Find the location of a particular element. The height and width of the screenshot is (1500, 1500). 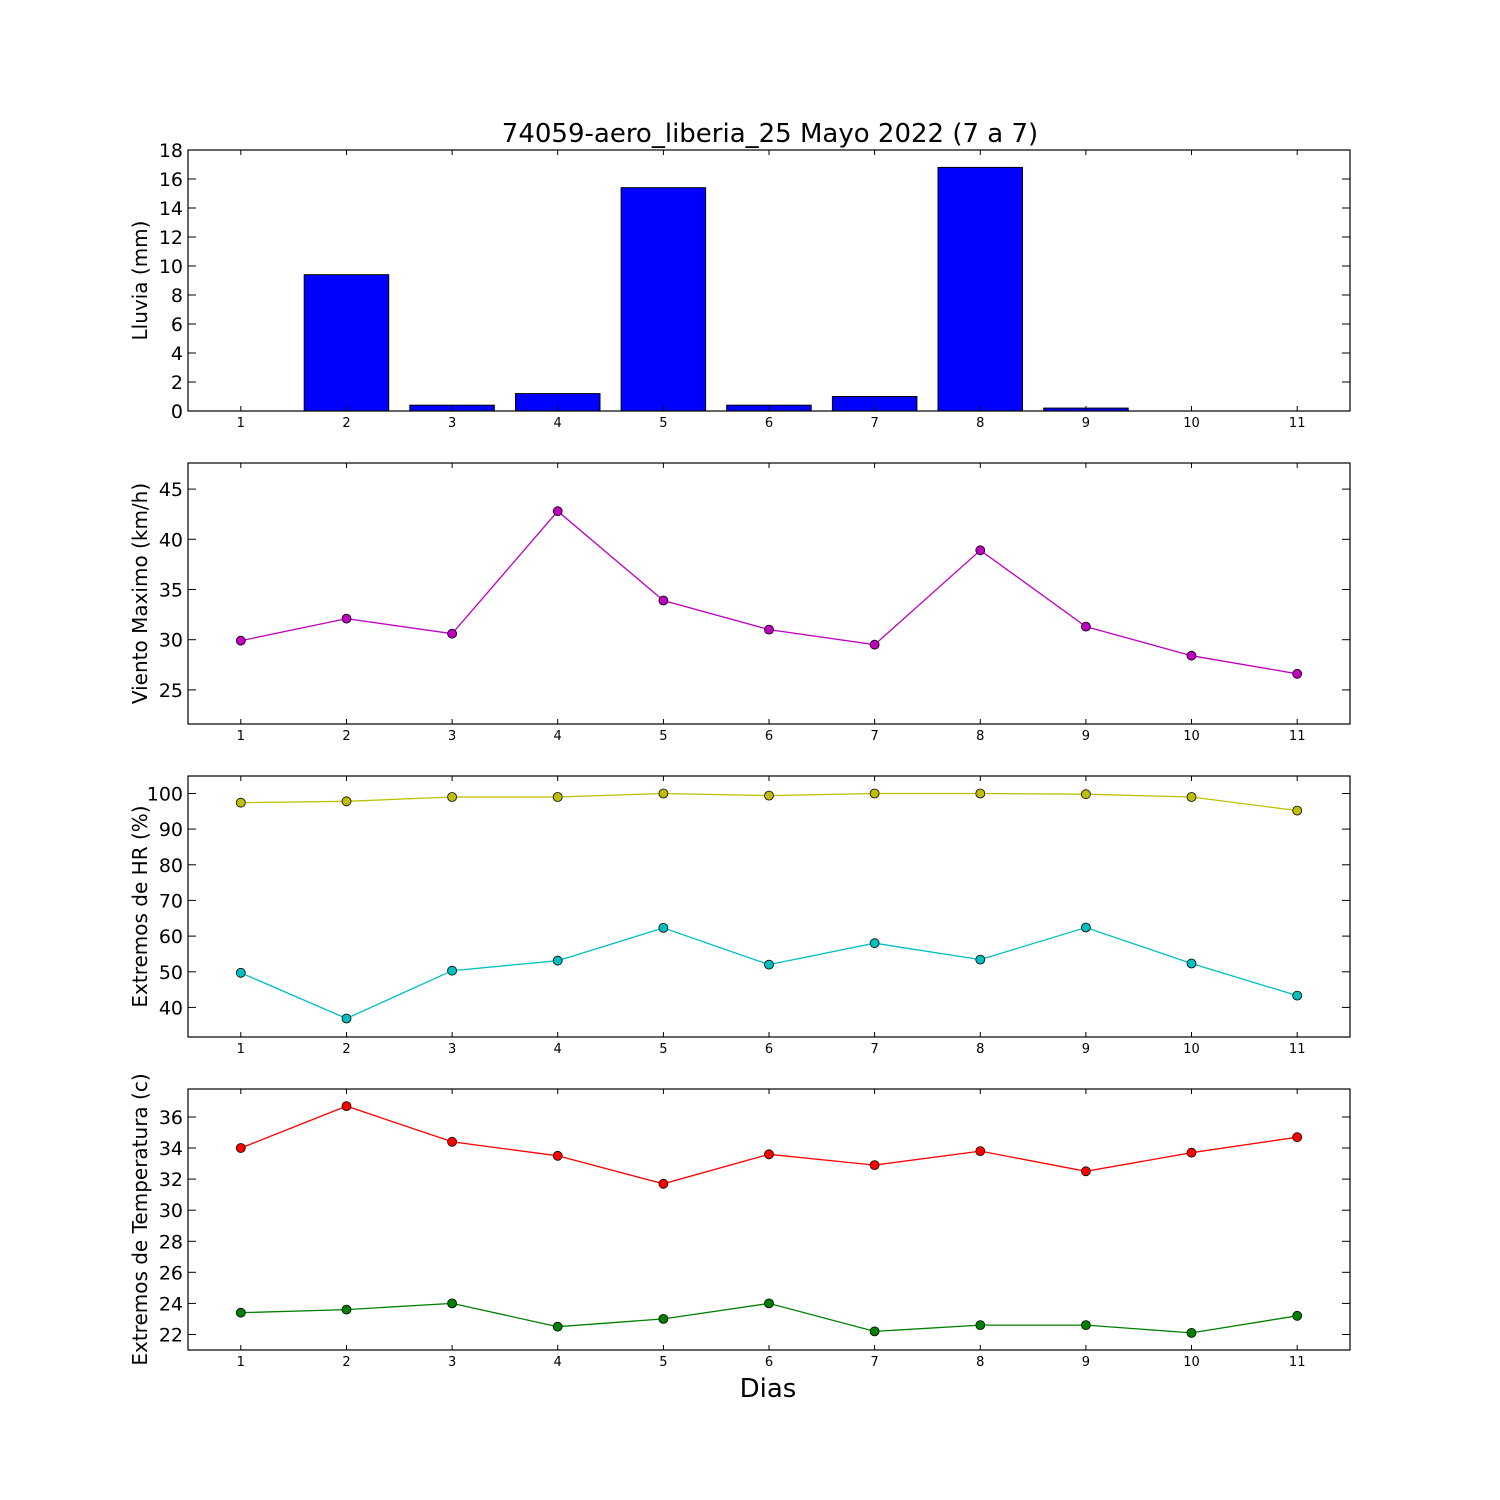

y-tick-label: 28 is located at coordinates (171, 1242).